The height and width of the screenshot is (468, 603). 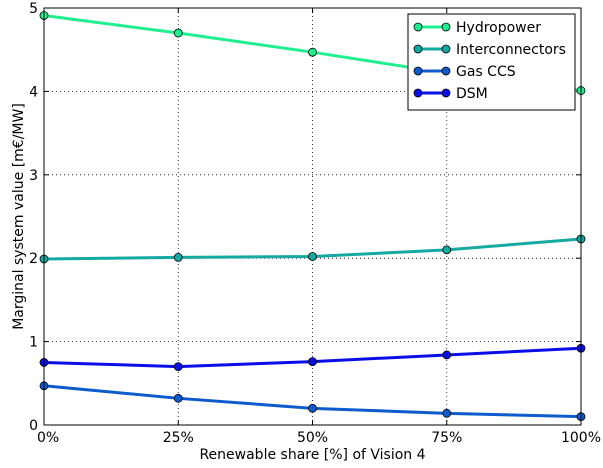 I want to click on y-tick-label: 5, so click(x=33, y=9).